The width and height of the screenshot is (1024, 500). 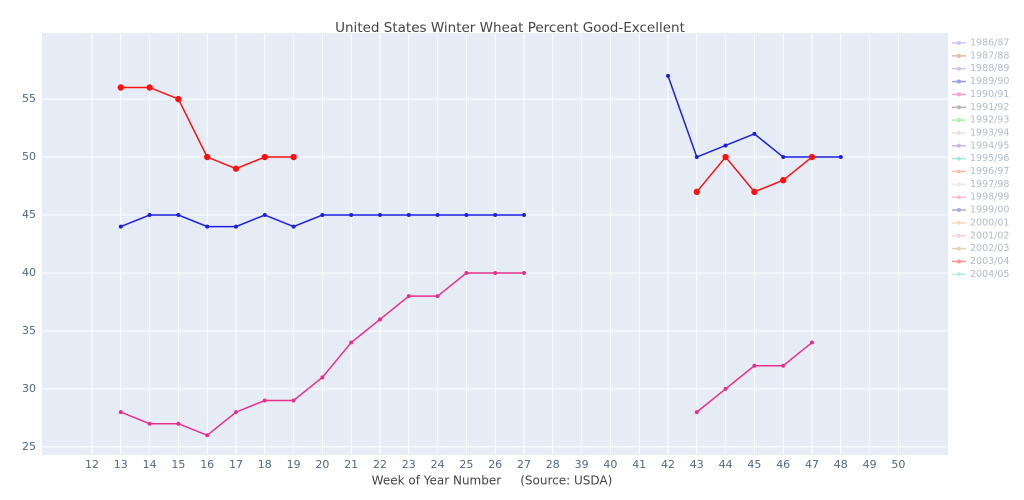 What do you see at coordinates (989, 145) in the screenshot?
I see `legend-label: 1994/95` at bounding box center [989, 145].